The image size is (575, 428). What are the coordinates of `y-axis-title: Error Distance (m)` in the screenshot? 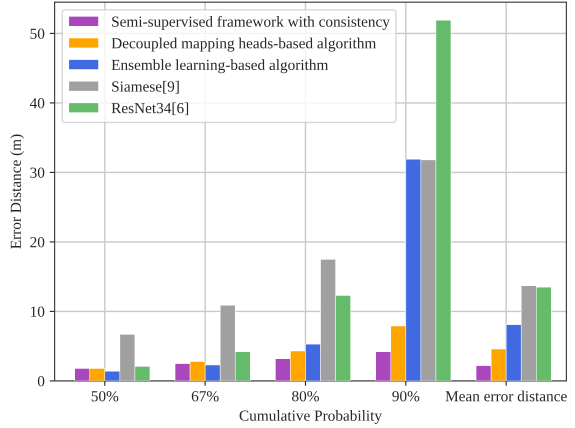 It's located at (17, 191).